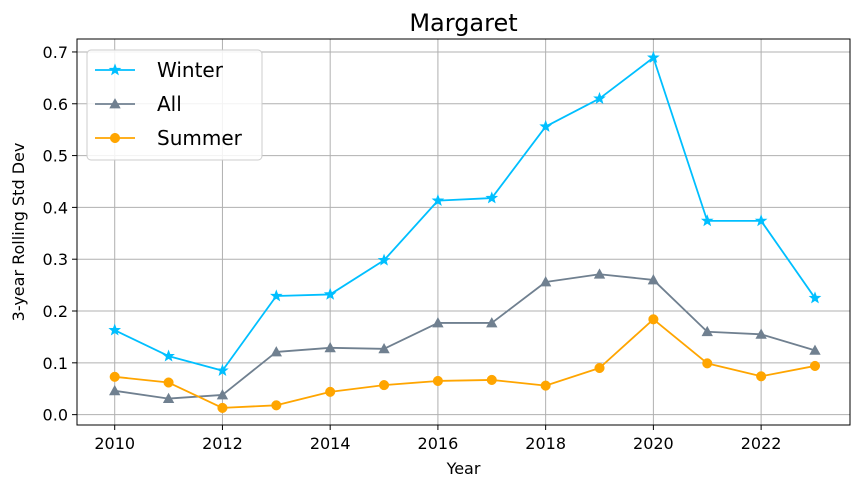  Describe the element at coordinates (761, 443) in the screenshot. I see `x-tick-label: 2022` at that location.